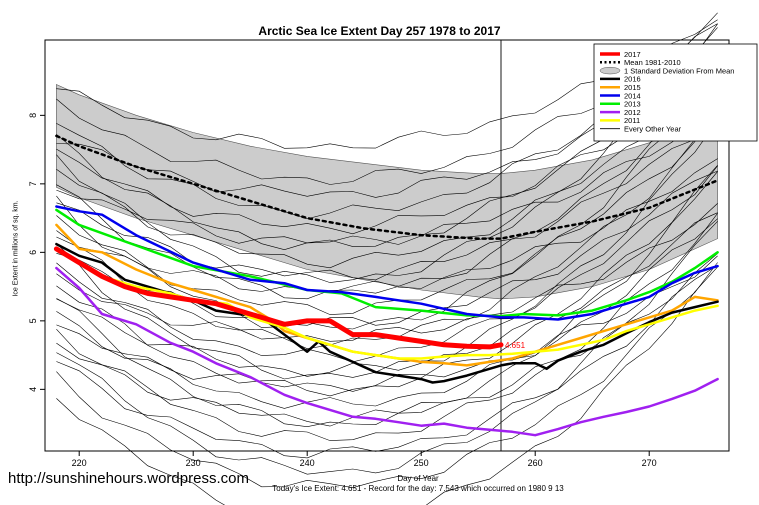 Image resolution: width=759 pixels, height=505 pixels. I want to click on legend-box, so click(675, 92).